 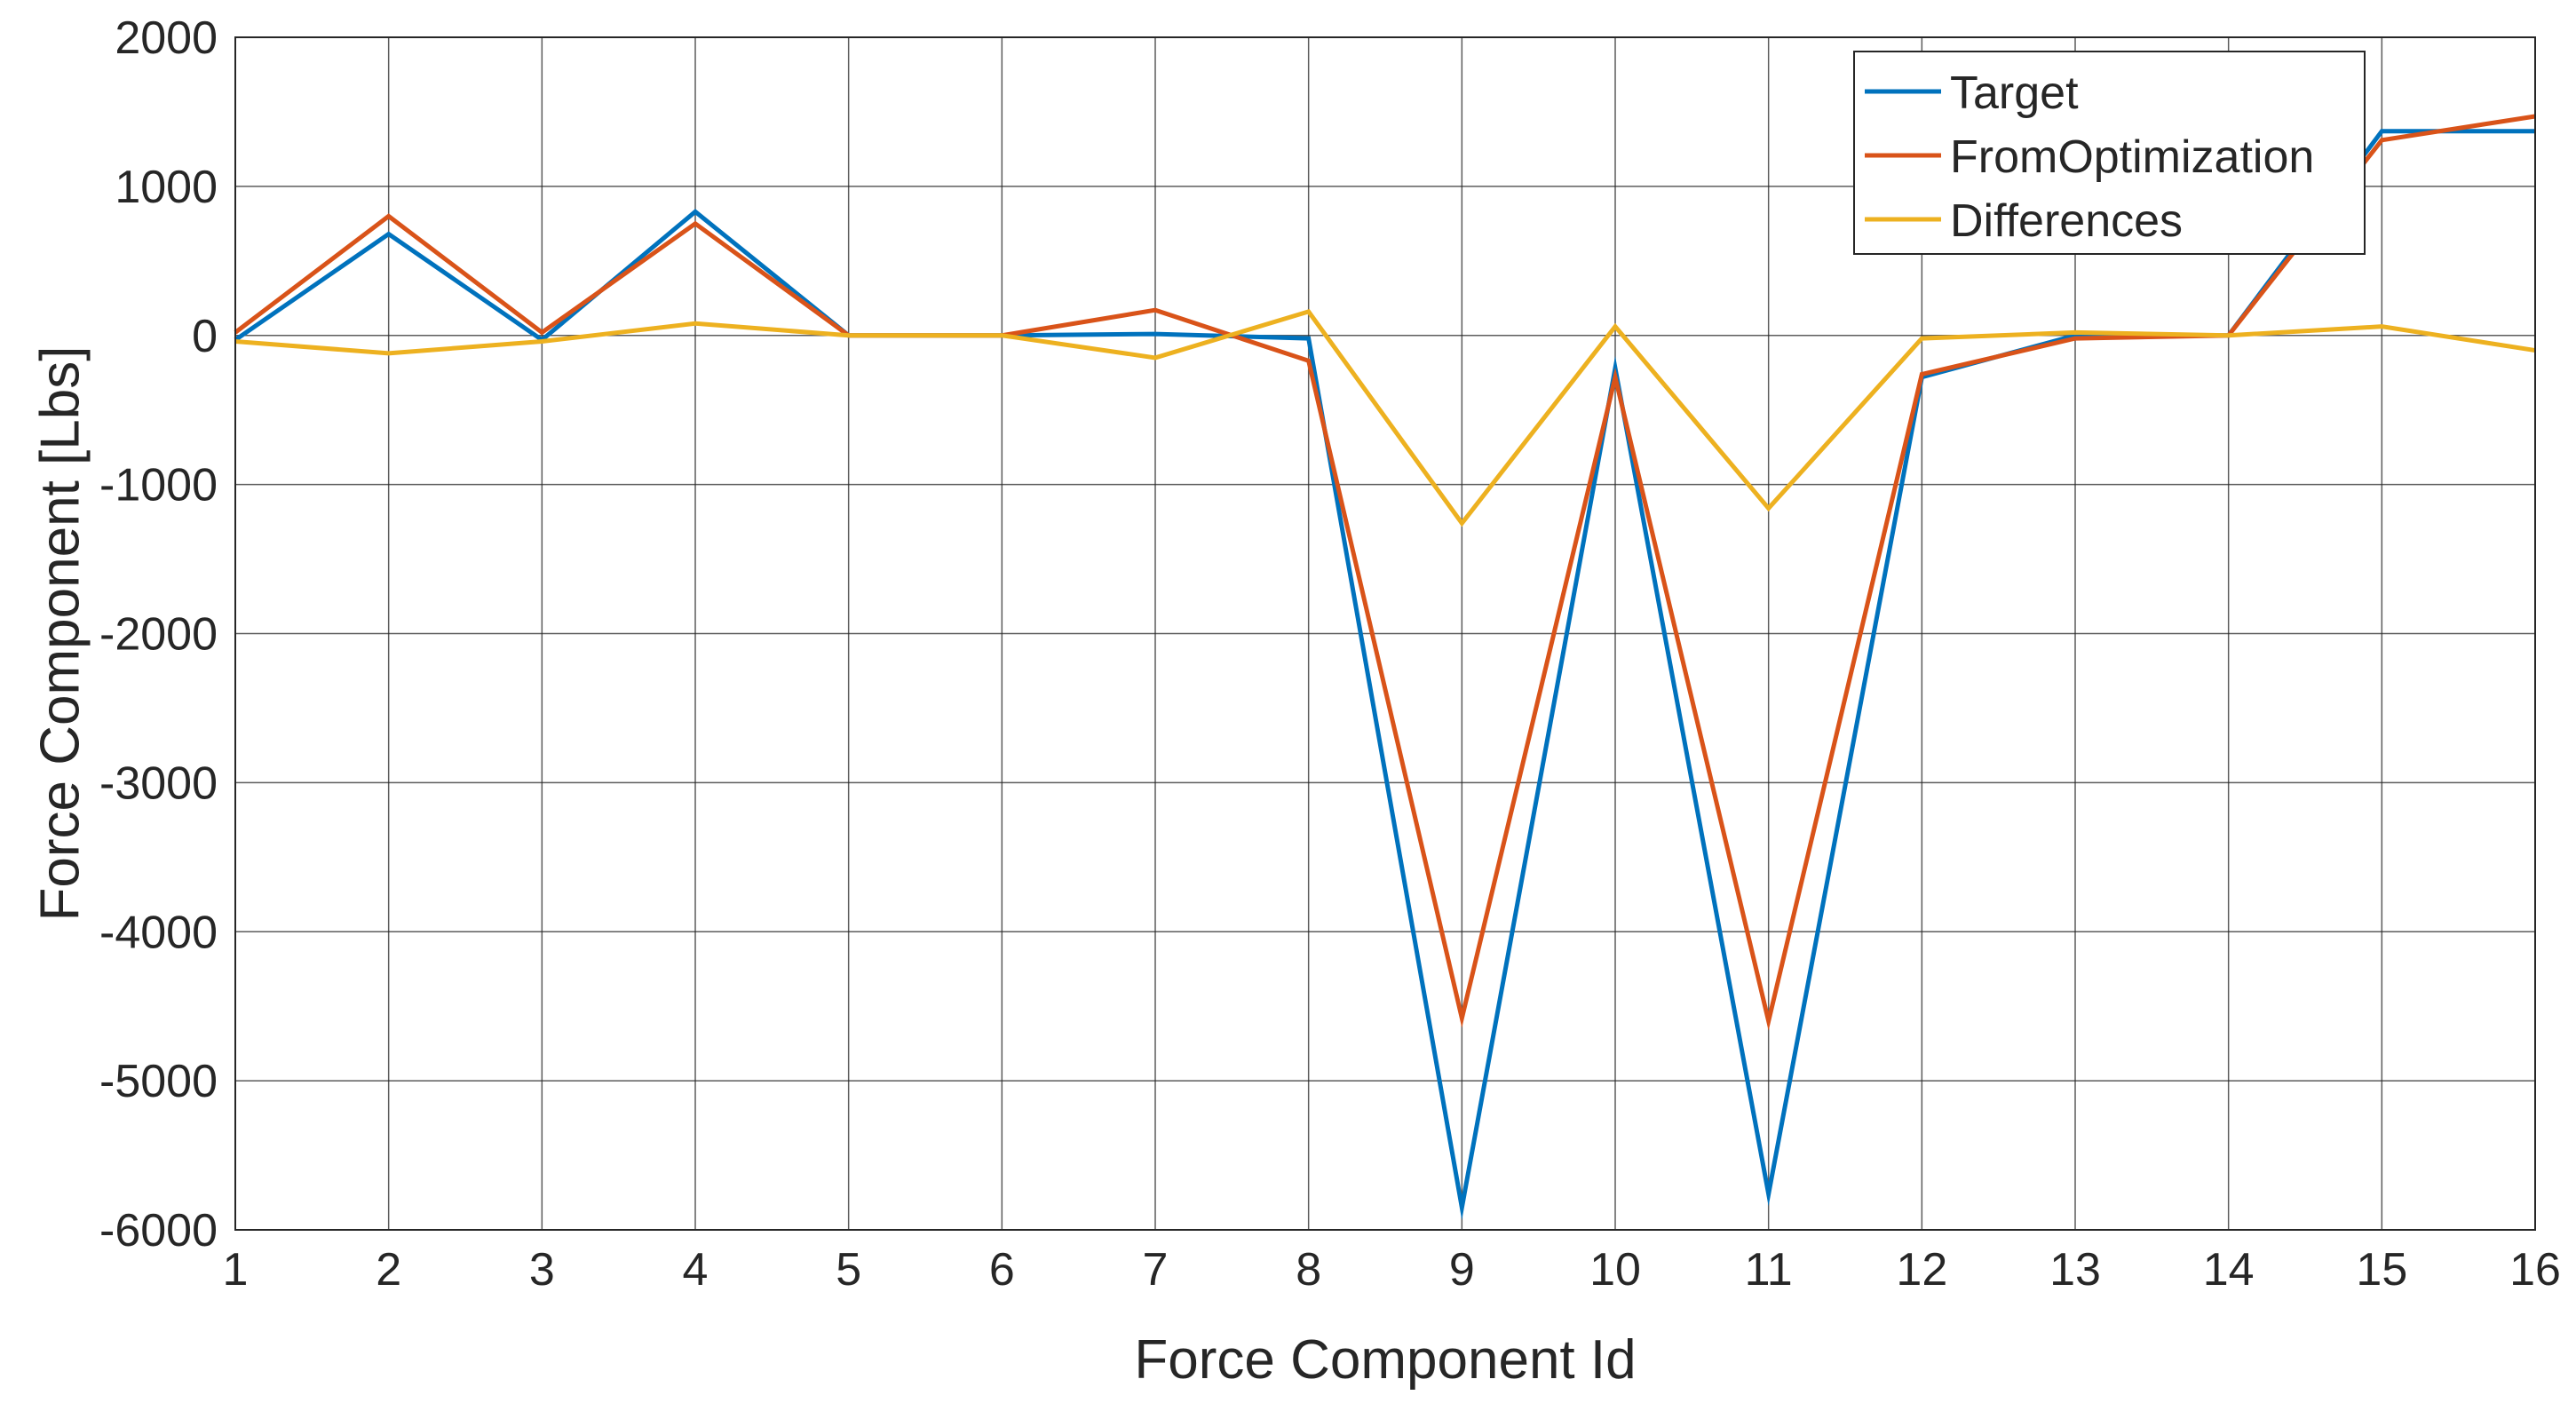 What do you see at coordinates (61, 634) in the screenshot?
I see `y-axis-title: Force Component [Lbs]` at bounding box center [61, 634].